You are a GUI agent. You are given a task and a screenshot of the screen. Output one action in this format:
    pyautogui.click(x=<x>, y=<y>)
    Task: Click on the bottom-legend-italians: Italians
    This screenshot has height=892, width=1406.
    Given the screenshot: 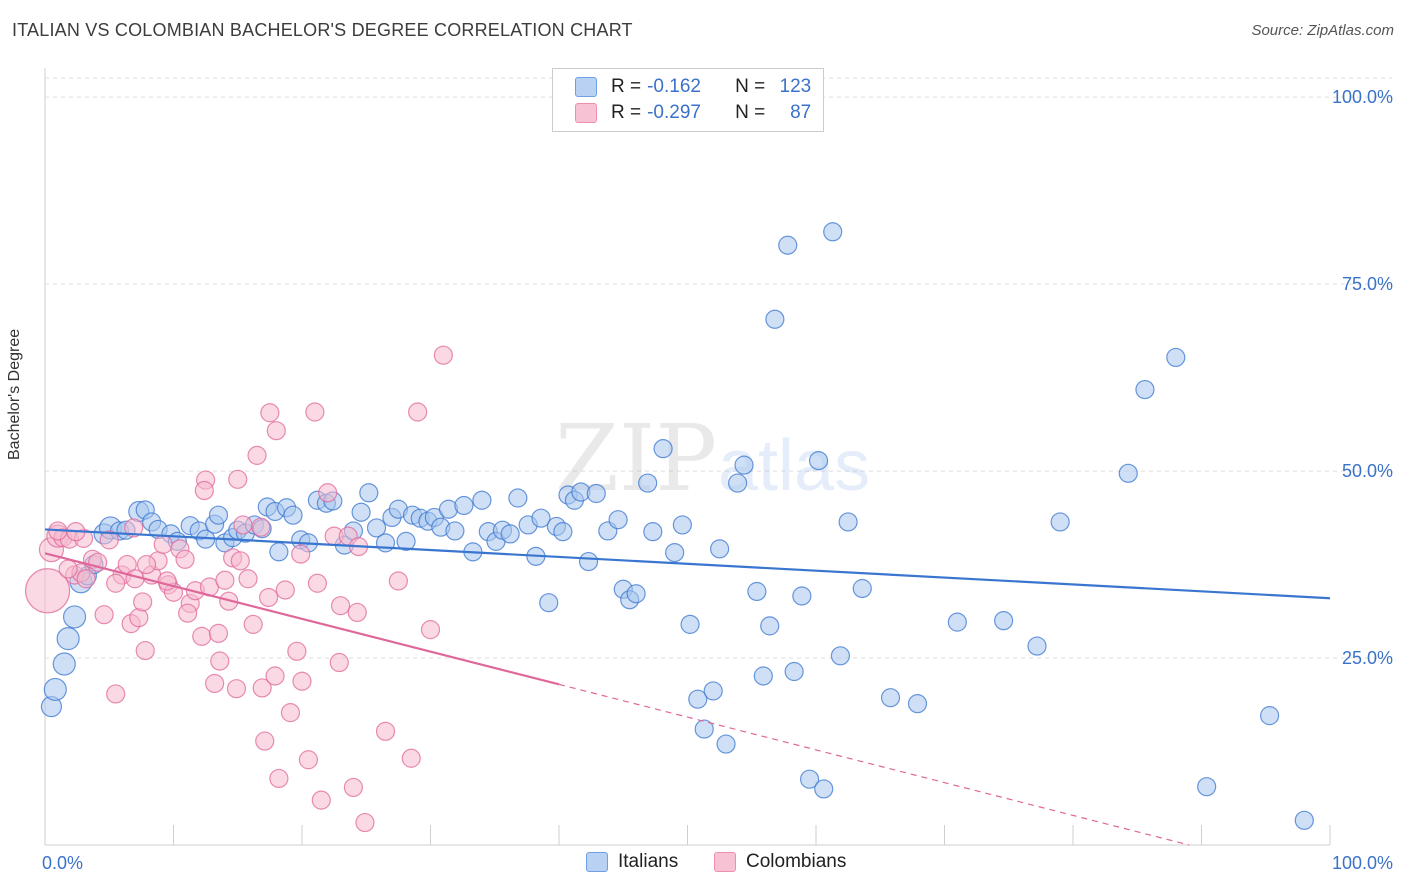 What is the action you would take?
    pyautogui.click(x=632, y=862)
    